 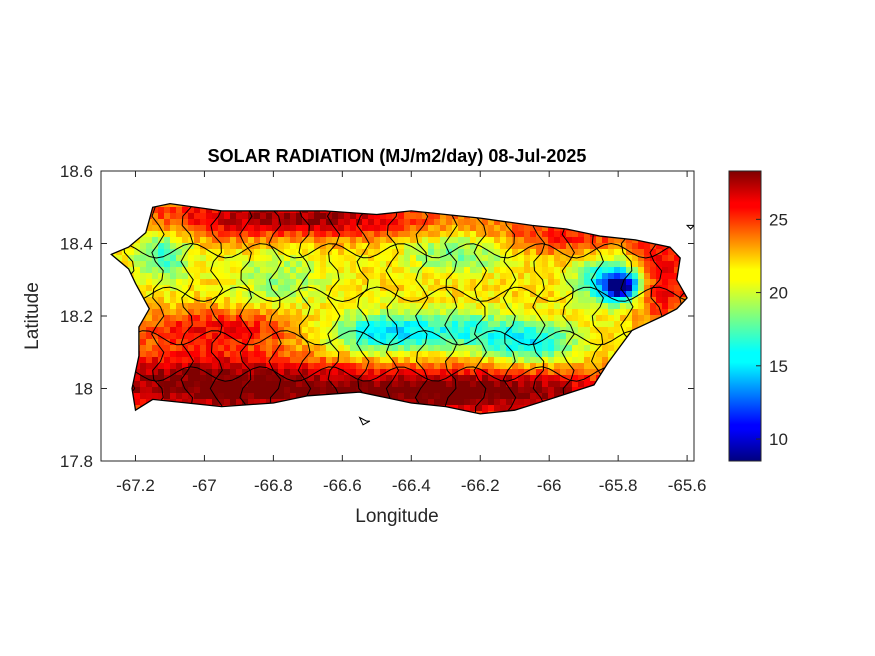 What do you see at coordinates (480, 485) in the screenshot?
I see `x-tick-label: -66.2` at bounding box center [480, 485].